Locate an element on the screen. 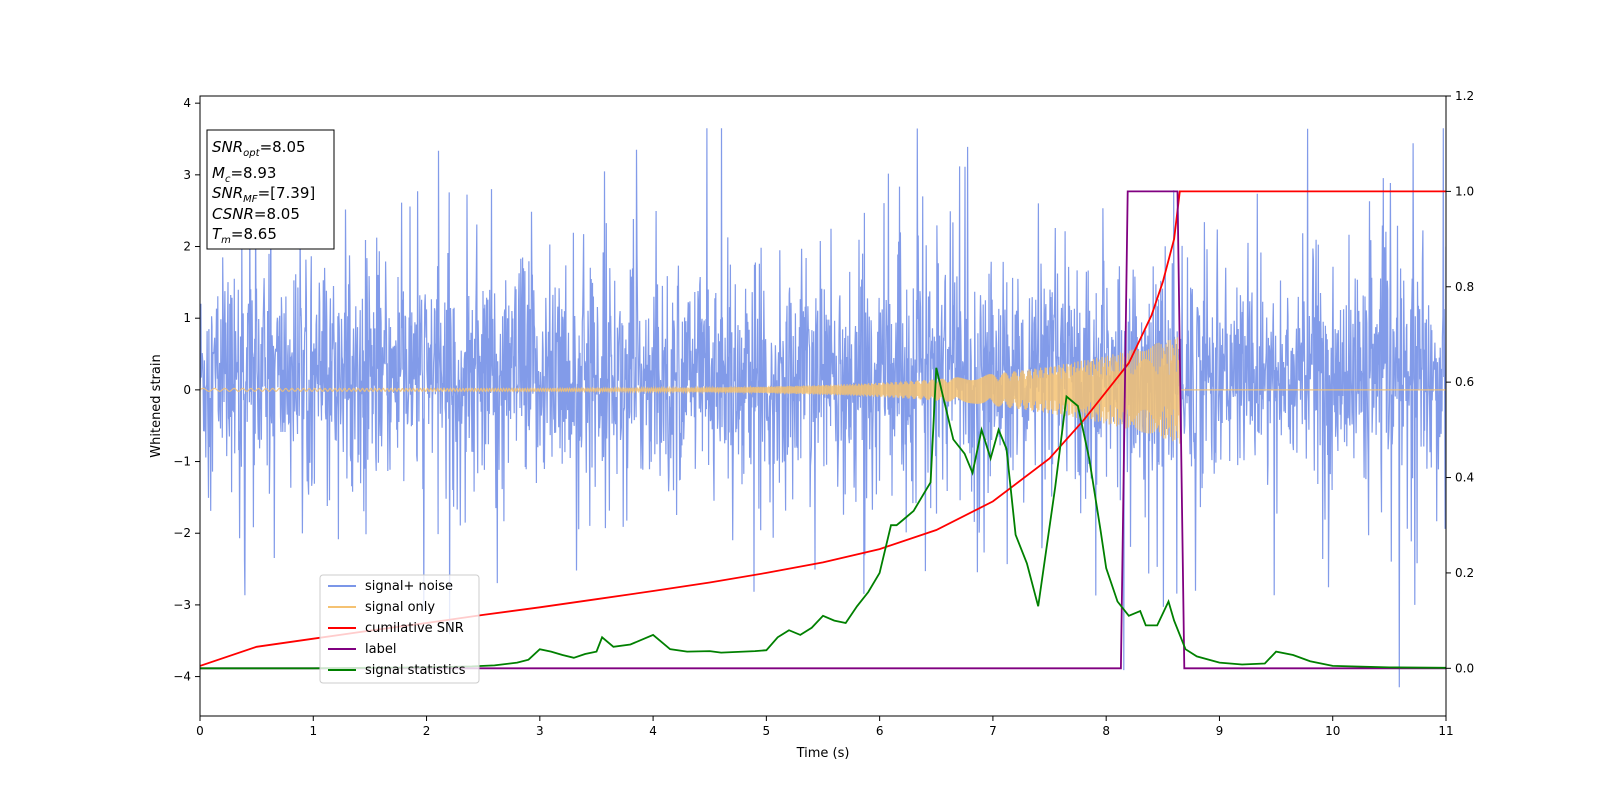 This screenshot has width=1600, height=800. x-axis: 0 1 2 3 4 5 6 7 8 9 10 11 is located at coordinates (825, 727).